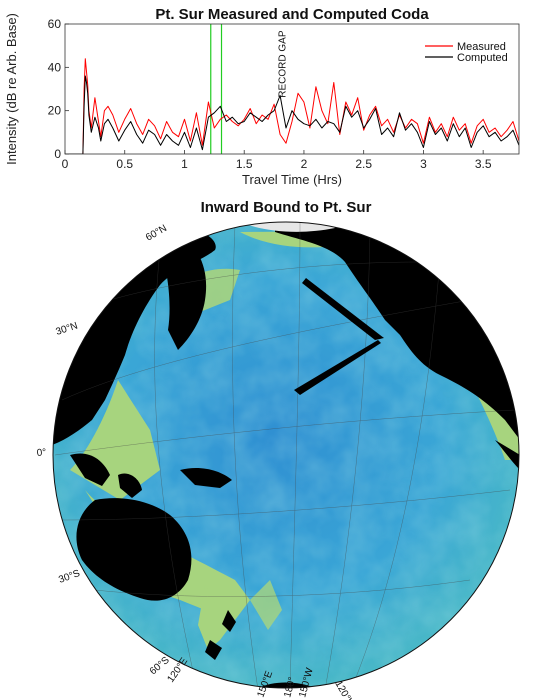 The image size is (533, 700). What do you see at coordinates (184, 164) in the screenshot?
I see `x-tick-label-2: 1` at bounding box center [184, 164].